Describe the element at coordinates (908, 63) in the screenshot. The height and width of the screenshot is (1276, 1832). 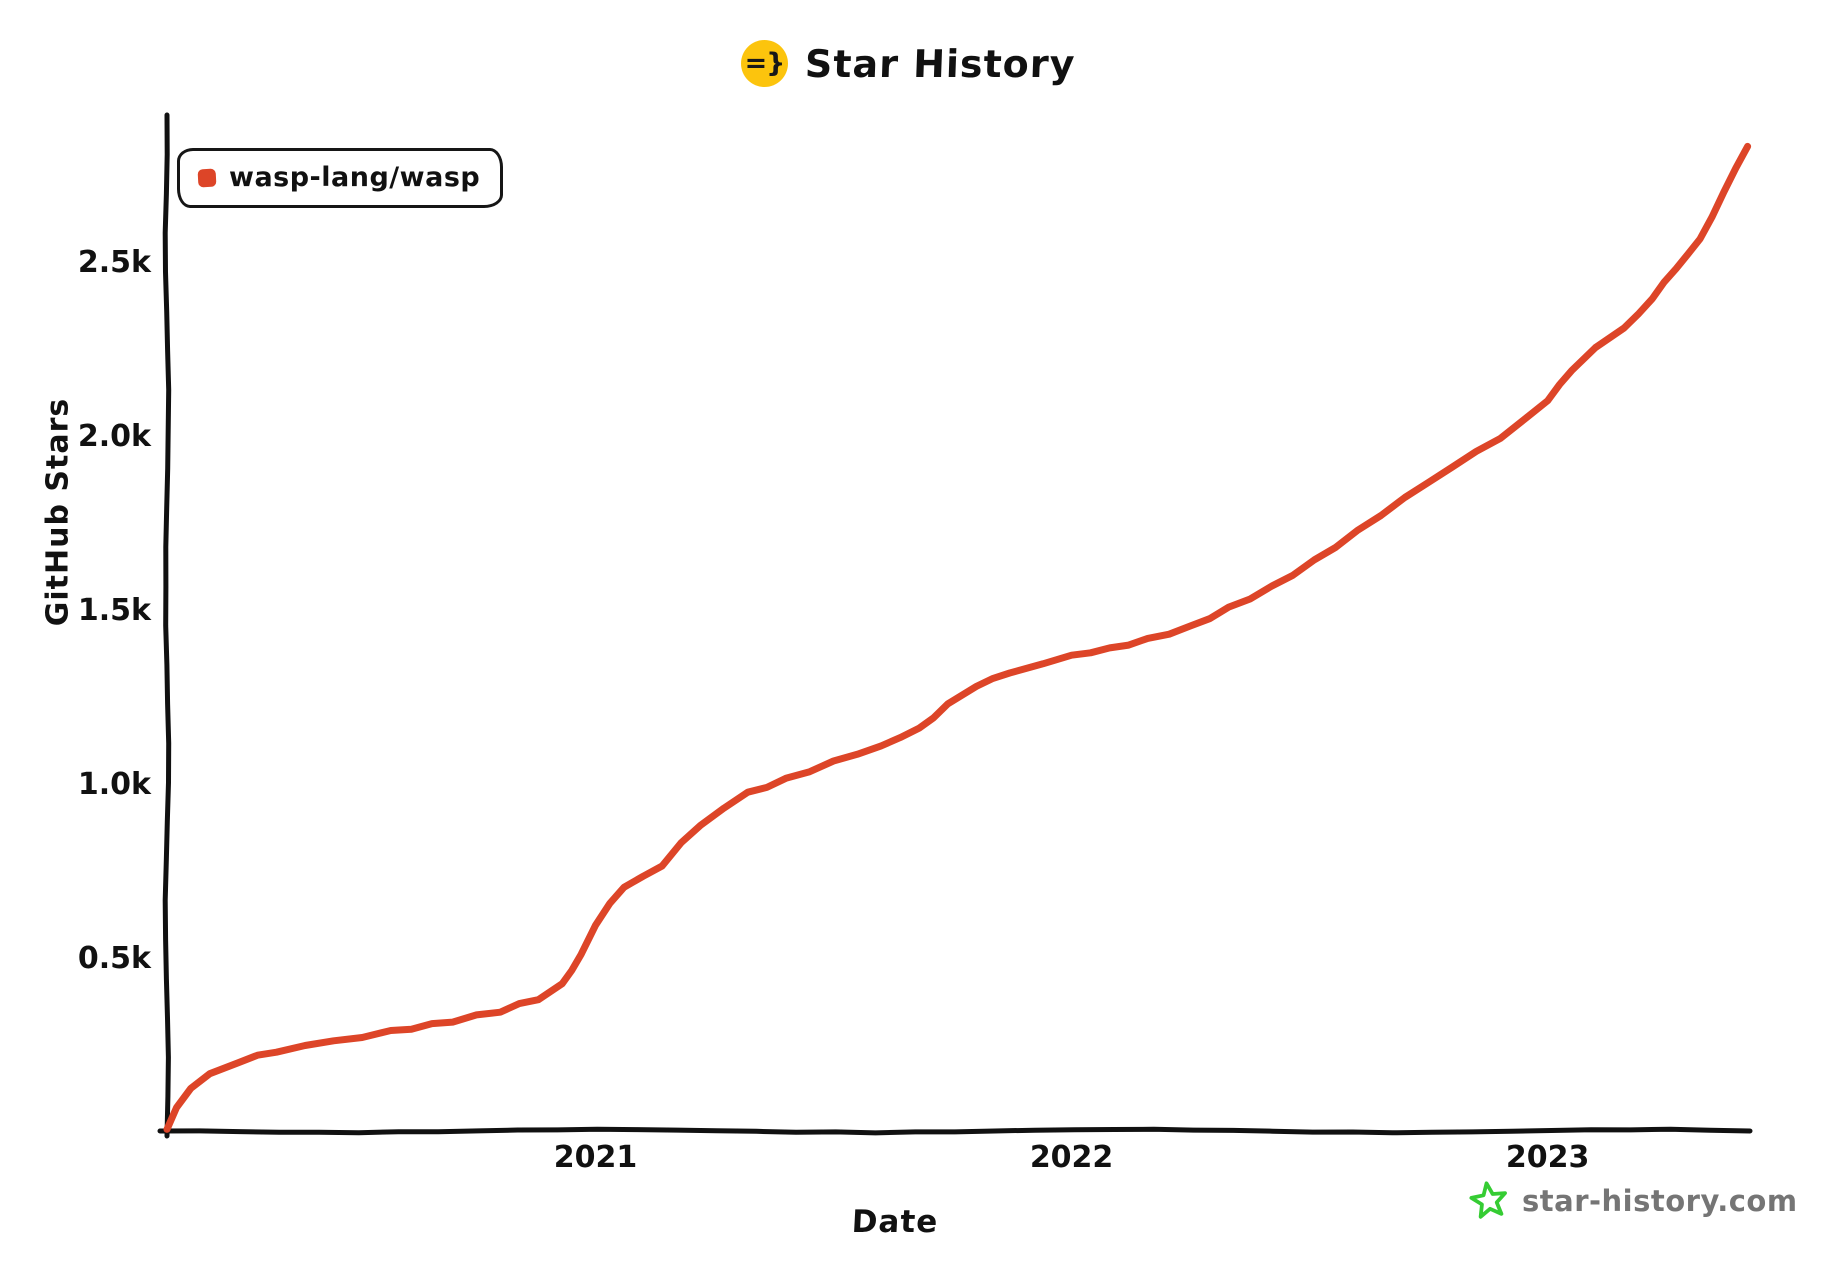
I see `chart-title-bar: =} Star History` at that location.